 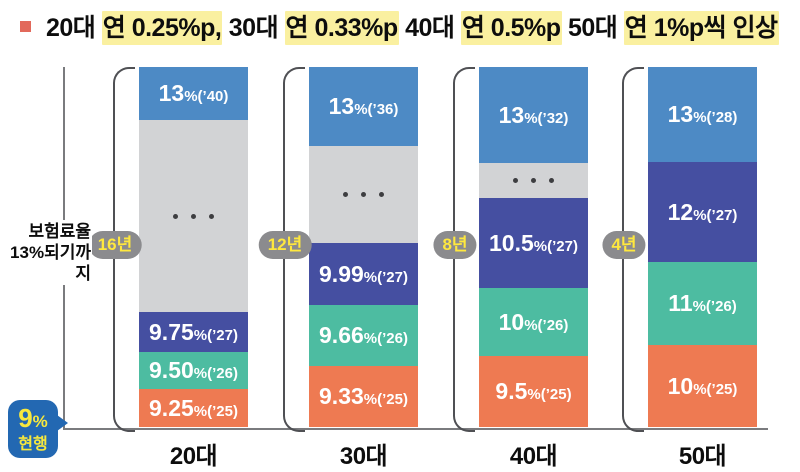 I want to click on stacked-bar: 13%(’40) 9.75%(’27) 9.50%(’26) 9.25%(’25), so click(x=193, y=247).